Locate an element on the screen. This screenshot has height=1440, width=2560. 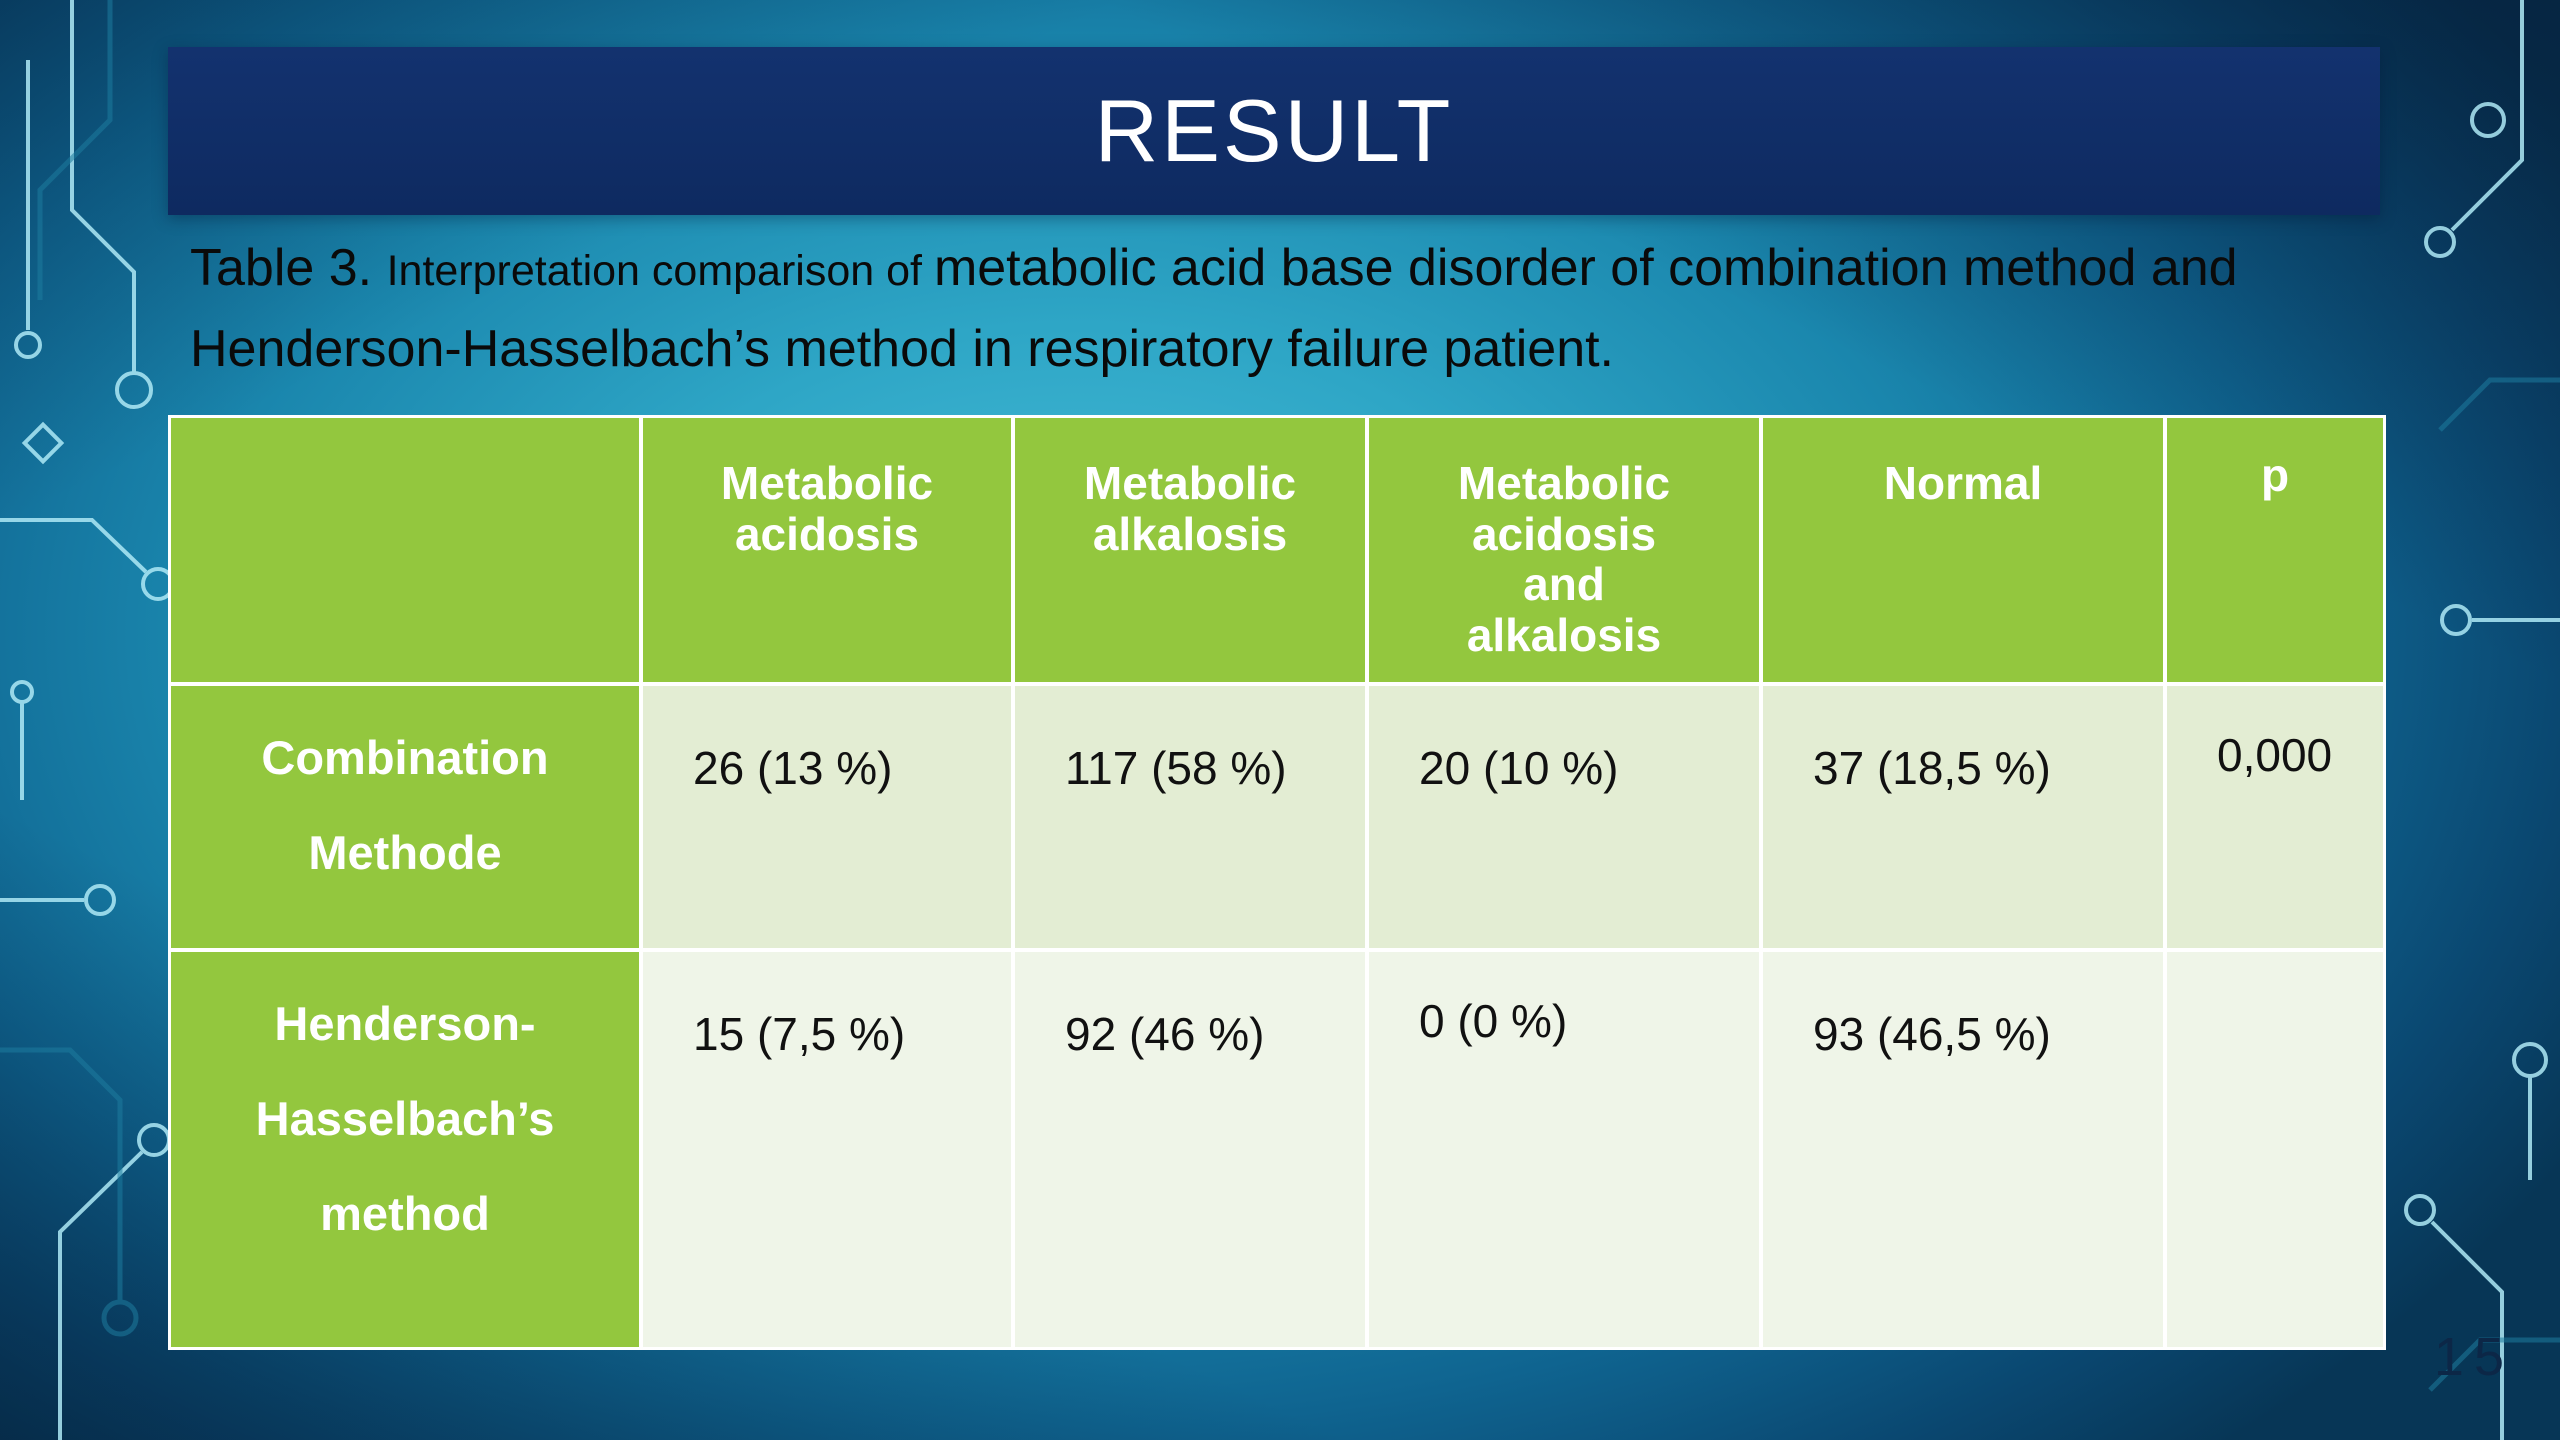
row-label-line: Combination is located at coordinates (405, 757).